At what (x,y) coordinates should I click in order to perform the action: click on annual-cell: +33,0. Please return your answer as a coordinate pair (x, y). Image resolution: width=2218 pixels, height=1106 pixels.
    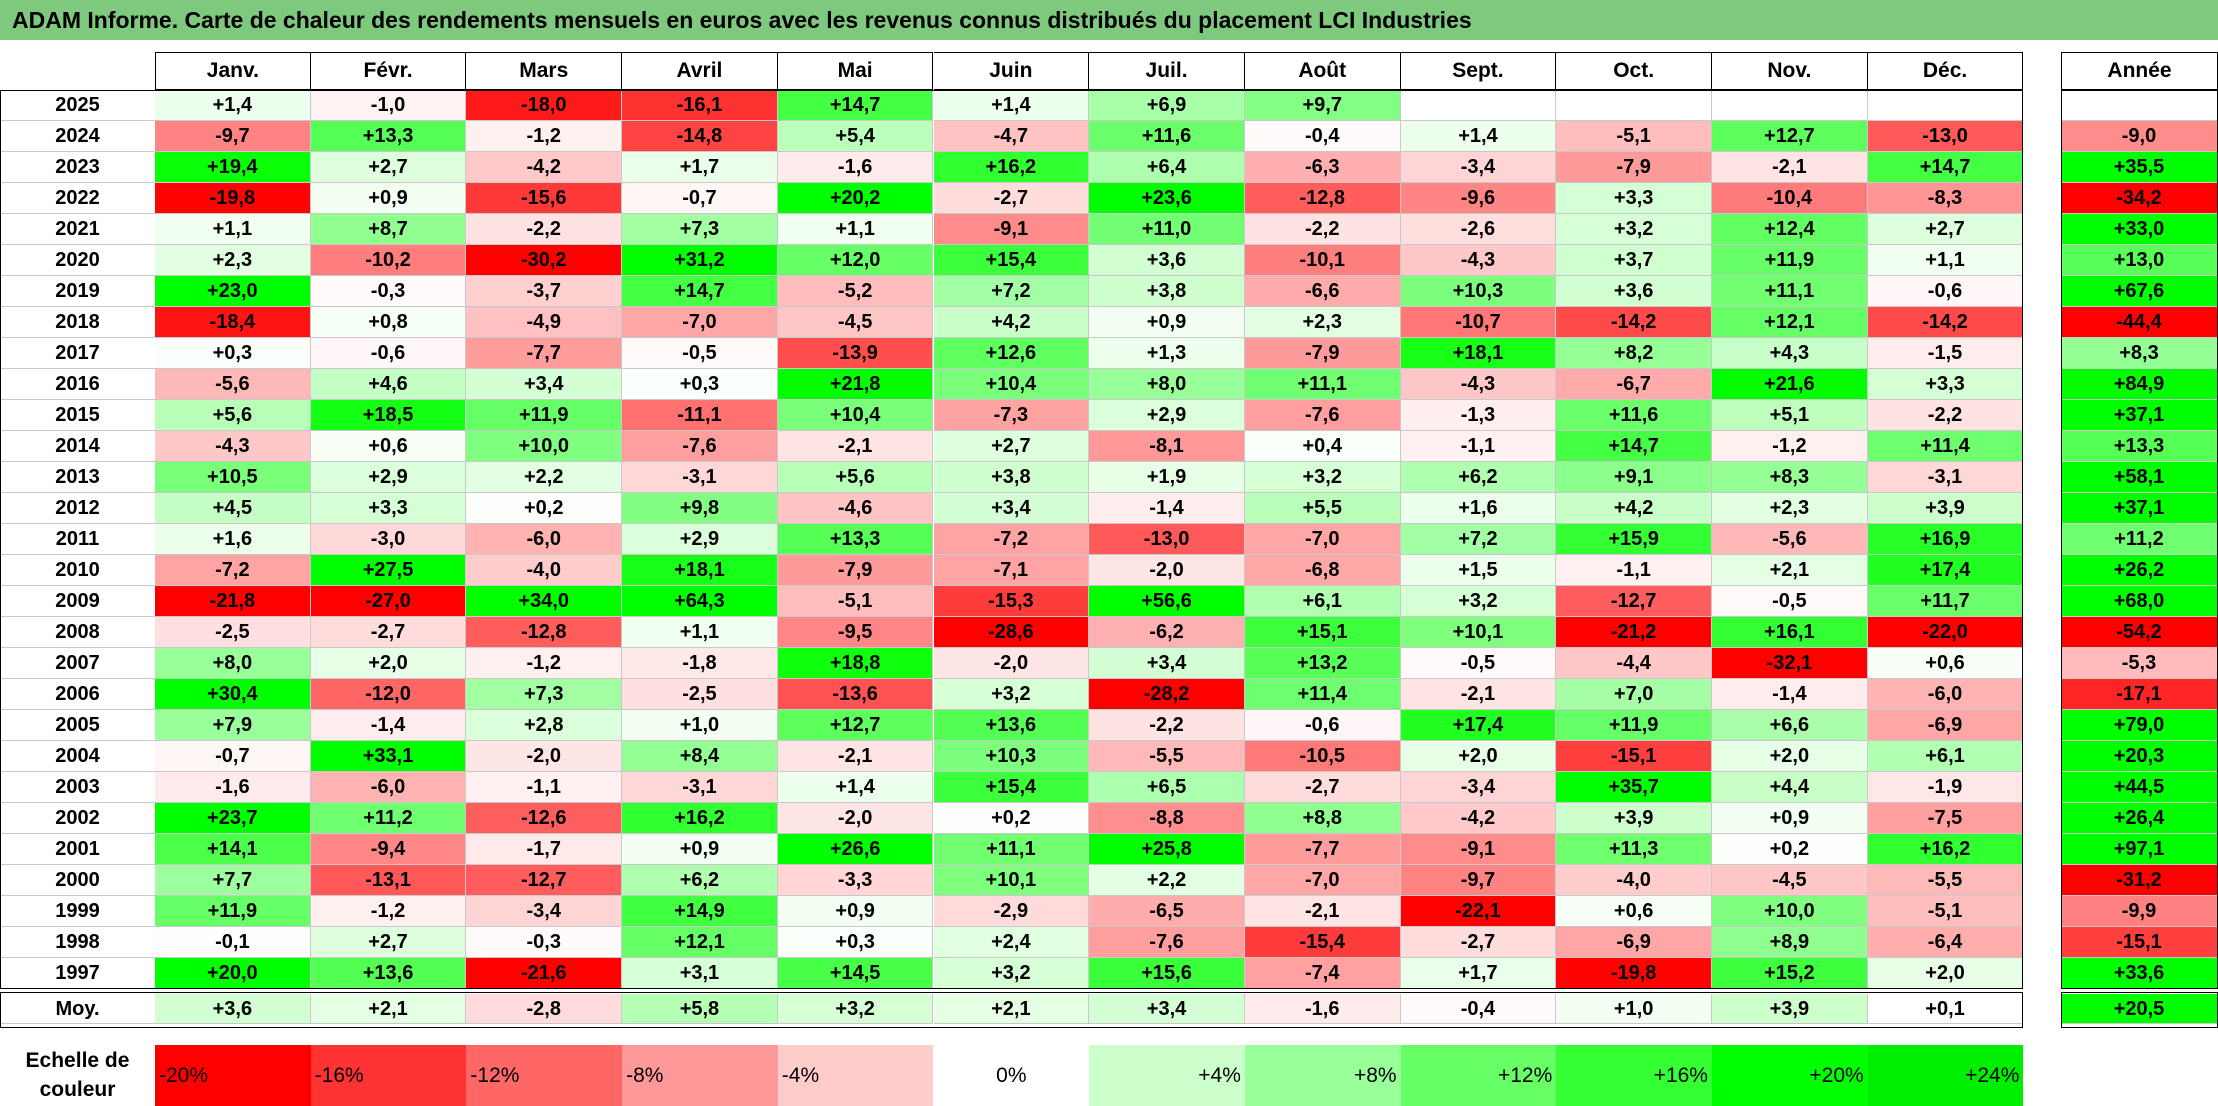
    Looking at the image, I should click on (2139, 229).